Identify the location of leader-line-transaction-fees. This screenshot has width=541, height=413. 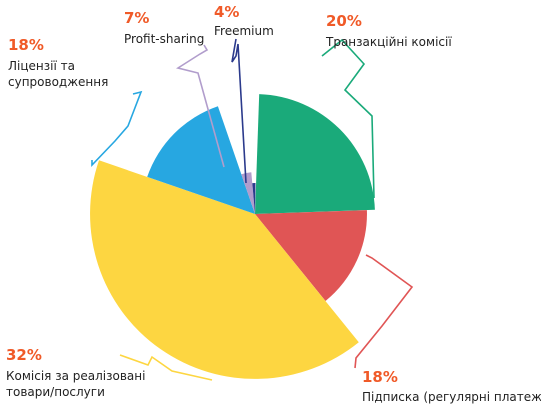
(348, 118).